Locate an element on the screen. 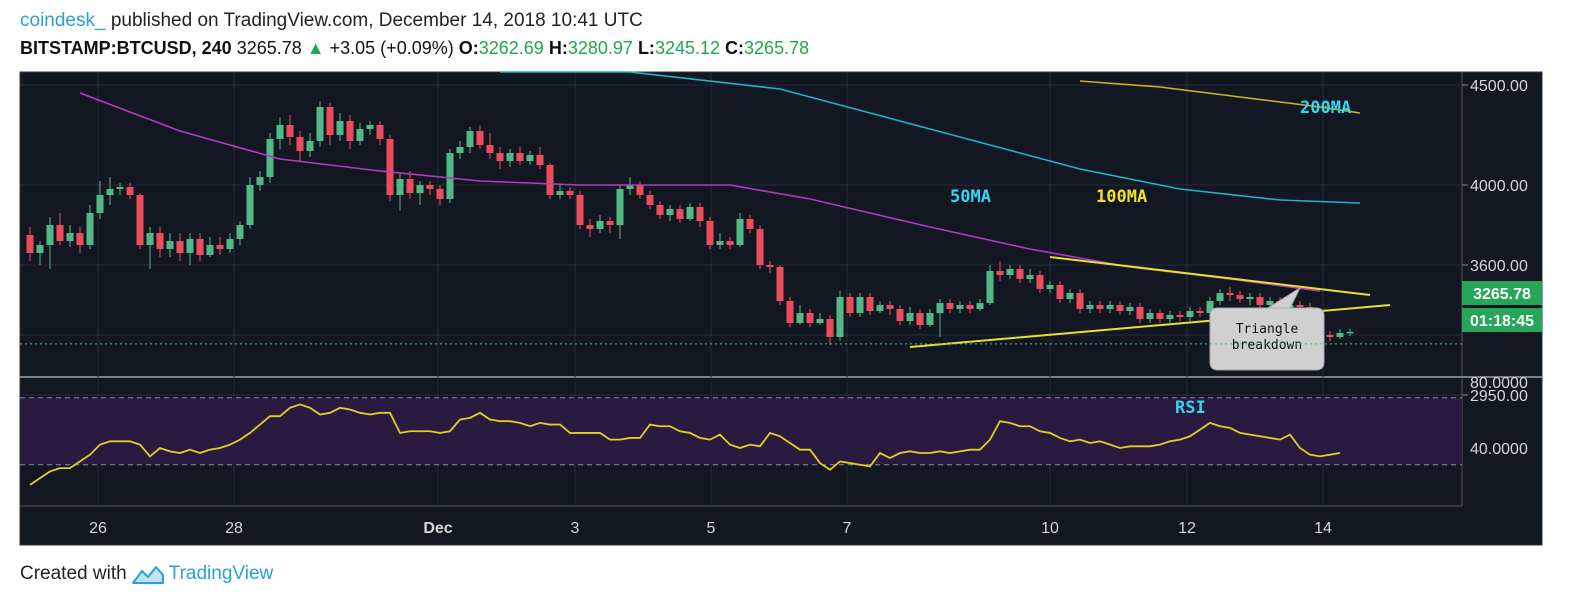 The image size is (1586, 614). ma200-label: 200MA is located at coordinates (1325, 108).